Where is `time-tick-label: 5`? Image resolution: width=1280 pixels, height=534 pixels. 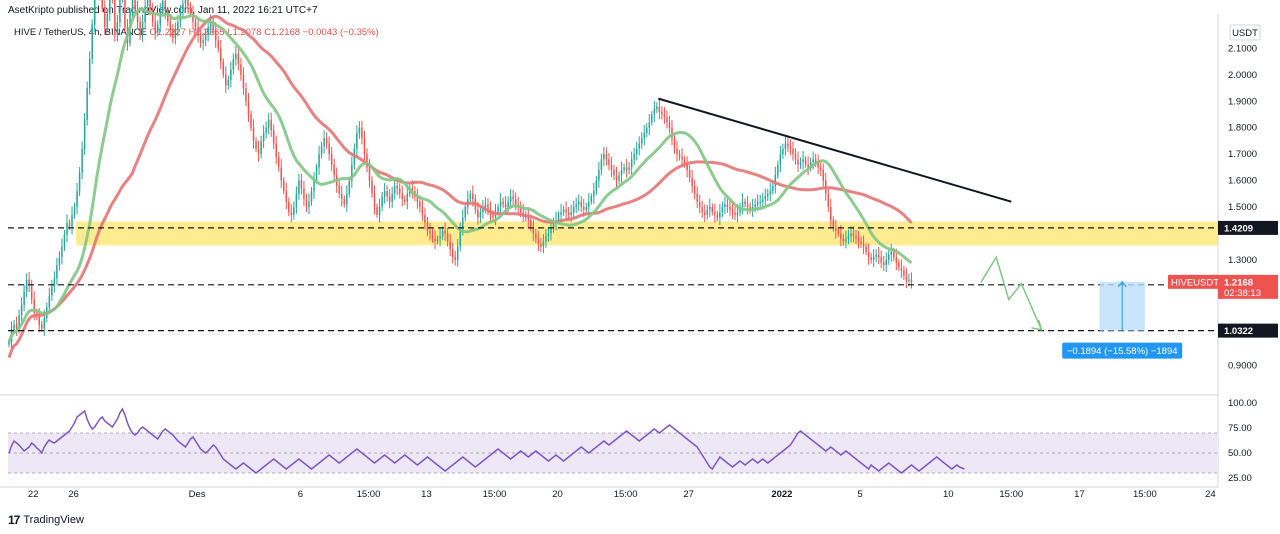 time-tick-label: 5 is located at coordinates (859, 494).